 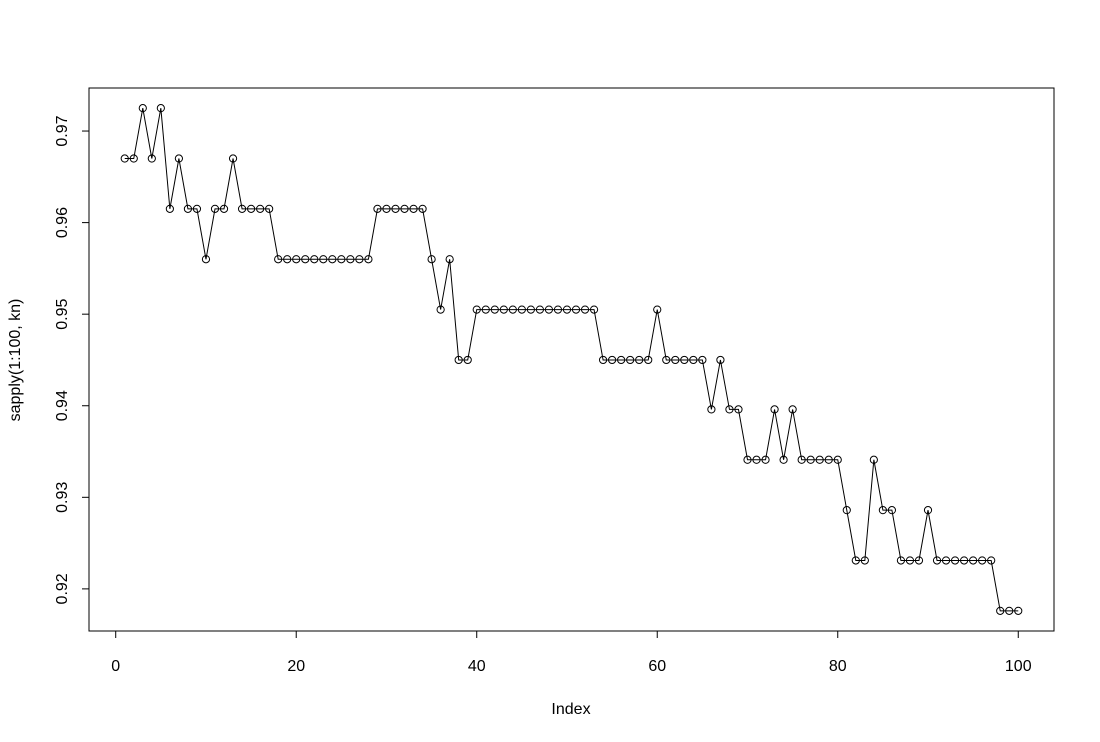 What do you see at coordinates (62, 222) in the screenshot?
I see `y-tick-label: 0.96` at bounding box center [62, 222].